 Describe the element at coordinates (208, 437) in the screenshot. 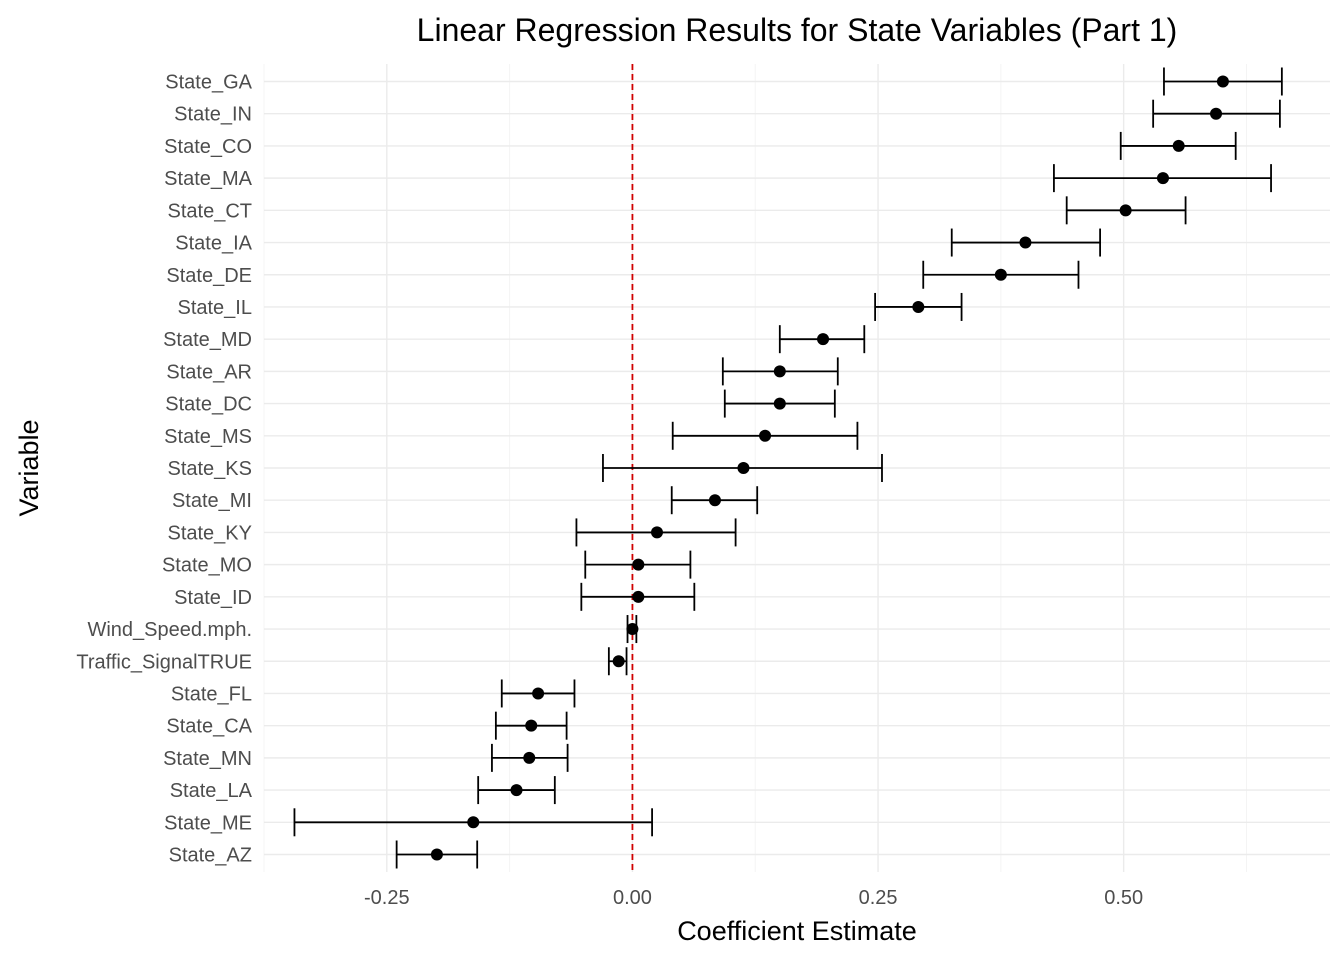

I see `y-tick-label: State_MS` at that location.